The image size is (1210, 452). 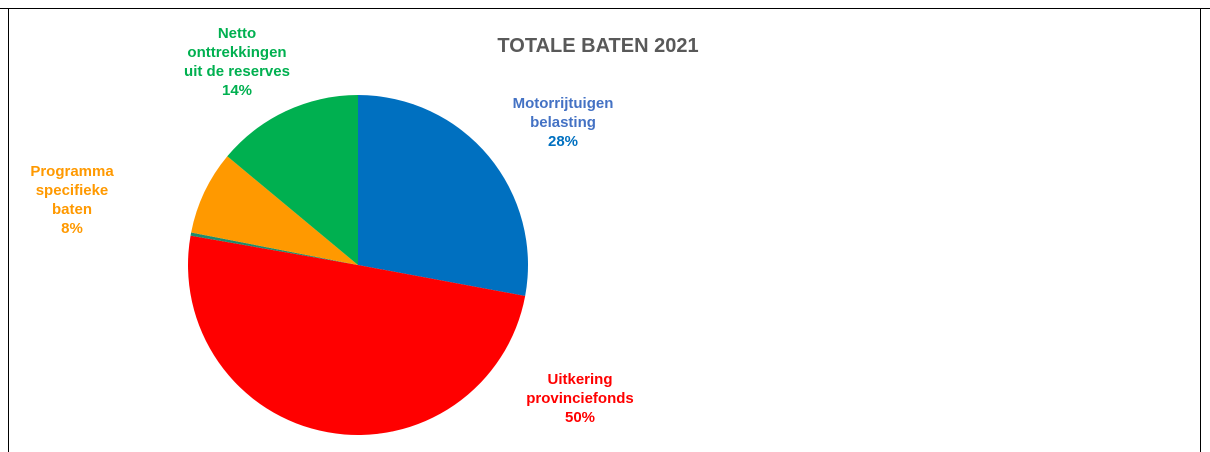 I want to click on slice-label: Netto onttrekkingen uit de reserves, so click(x=237, y=52).